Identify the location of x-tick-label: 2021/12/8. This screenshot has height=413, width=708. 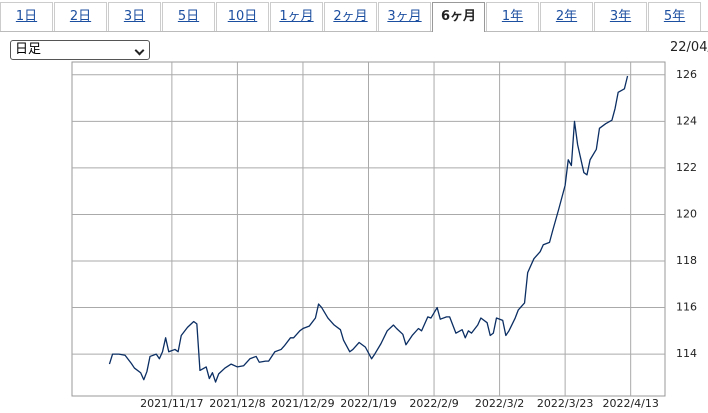
(237, 403).